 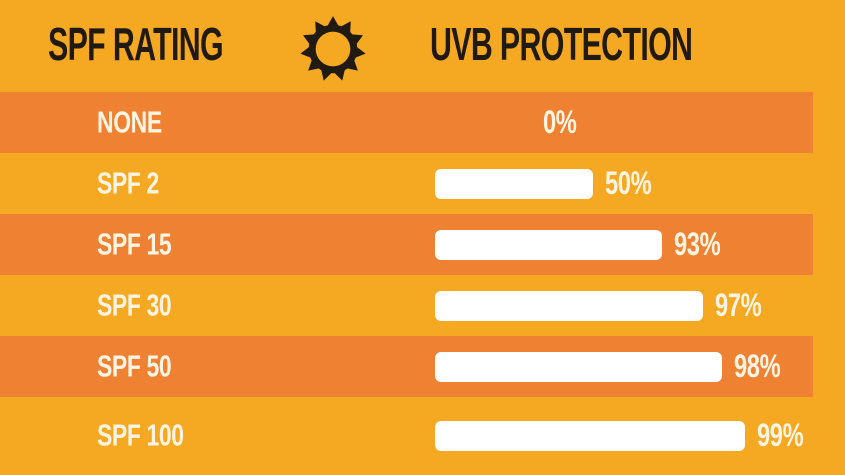 What do you see at coordinates (134, 304) in the screenshot?
I see `spf-label: SPF 30` at bounding box center [134, 304].